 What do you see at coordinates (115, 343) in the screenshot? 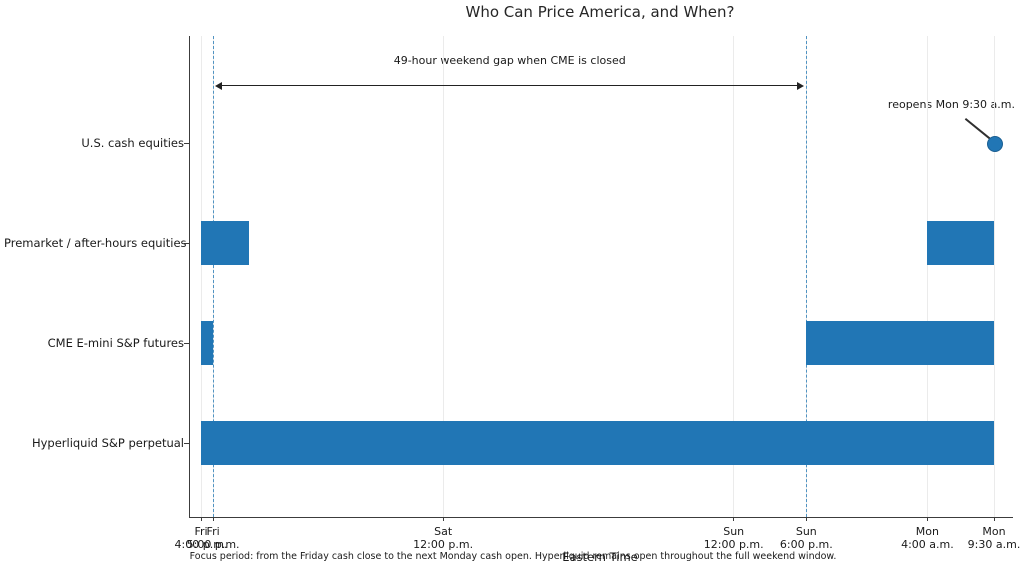
I see `row-label: CME E-mini S&P futures` at bounding box center [115, 343].